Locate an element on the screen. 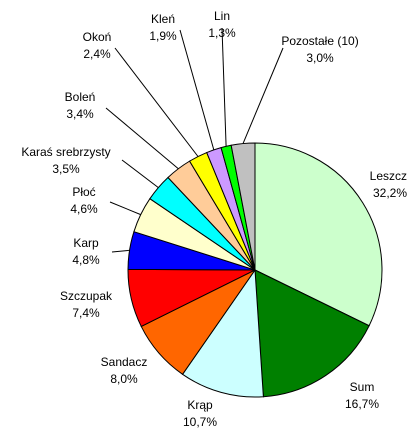 This screenshot has width=409, height=430. slice-label: Karp is located at coordinates (86, 243).